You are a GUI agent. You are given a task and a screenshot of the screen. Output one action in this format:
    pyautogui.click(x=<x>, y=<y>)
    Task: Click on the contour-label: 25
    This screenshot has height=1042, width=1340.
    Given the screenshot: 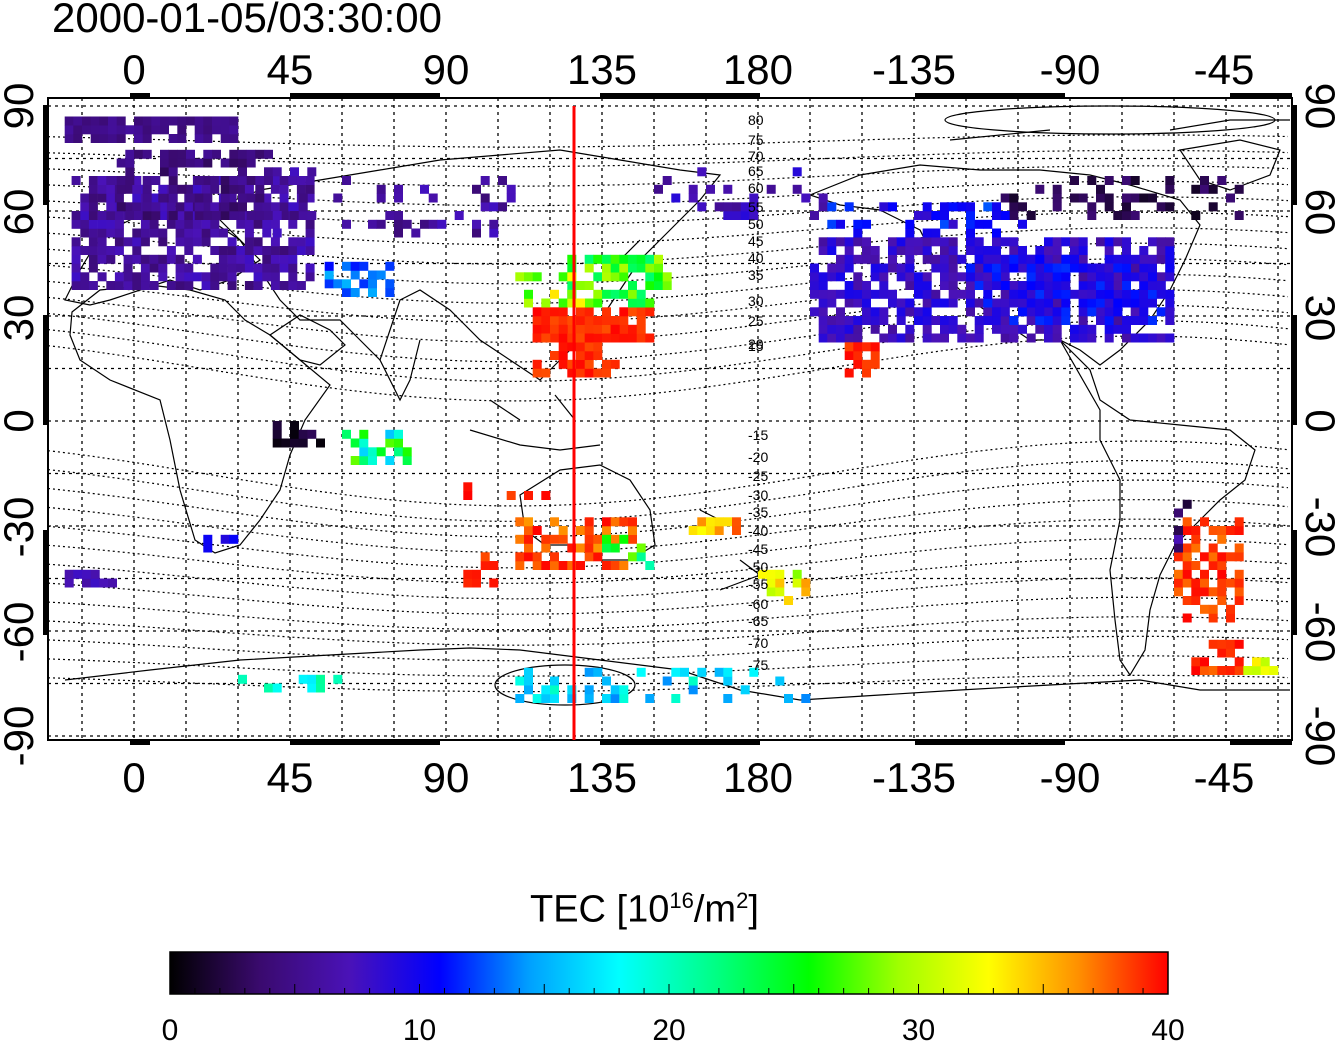 What is the action you would take?
    pyautogui.click(x=756, y=321)
    